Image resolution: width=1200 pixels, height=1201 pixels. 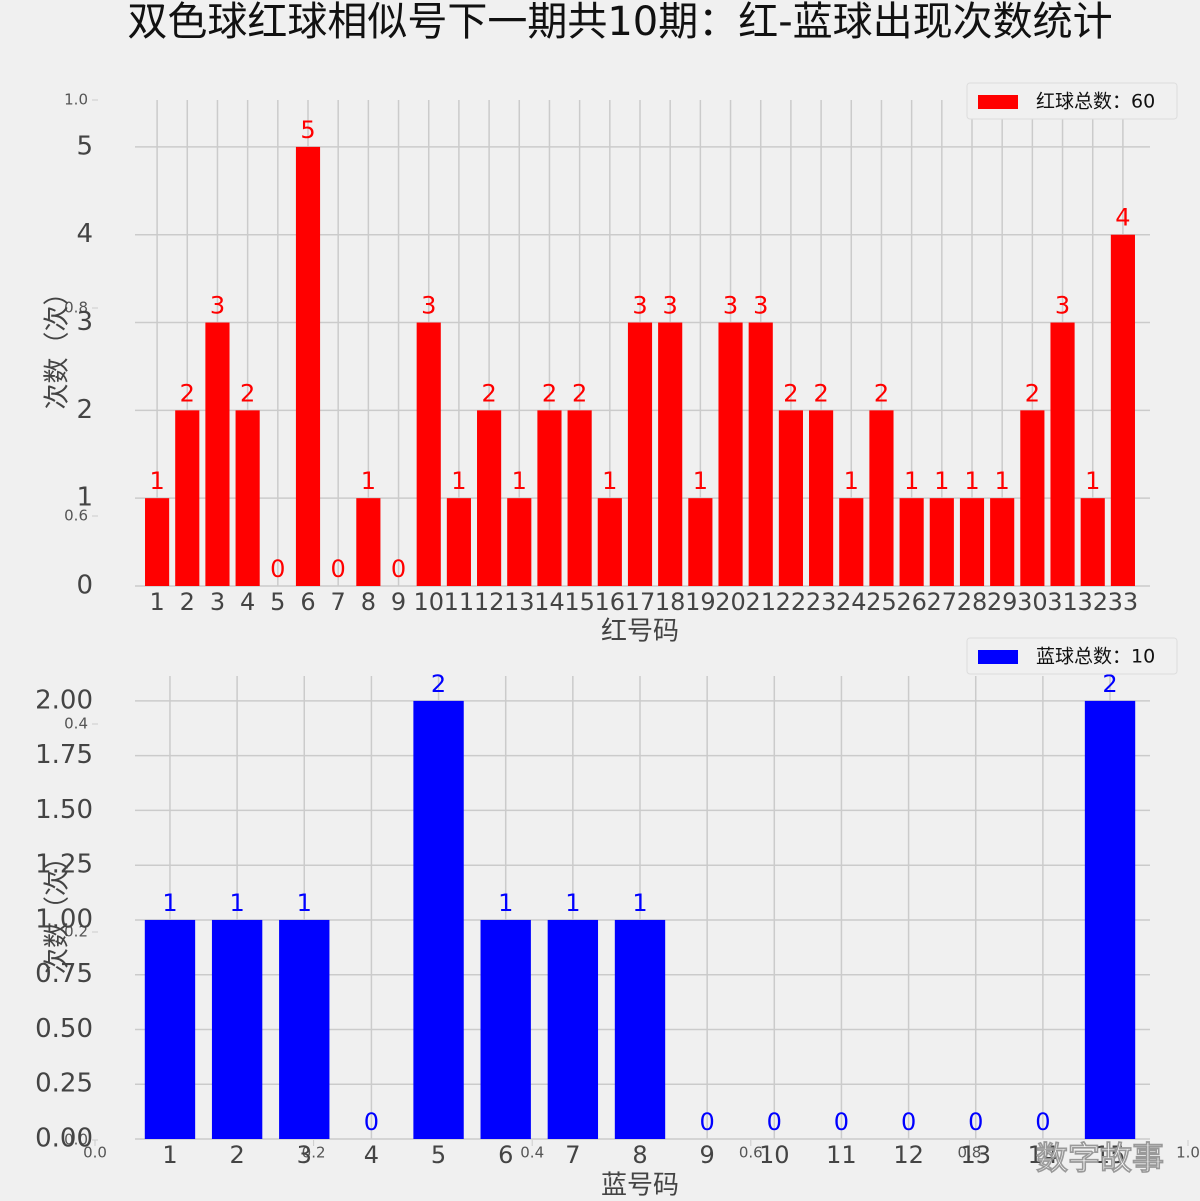 I want to click on x-tick-label: 22, so click(x=791, y=602).